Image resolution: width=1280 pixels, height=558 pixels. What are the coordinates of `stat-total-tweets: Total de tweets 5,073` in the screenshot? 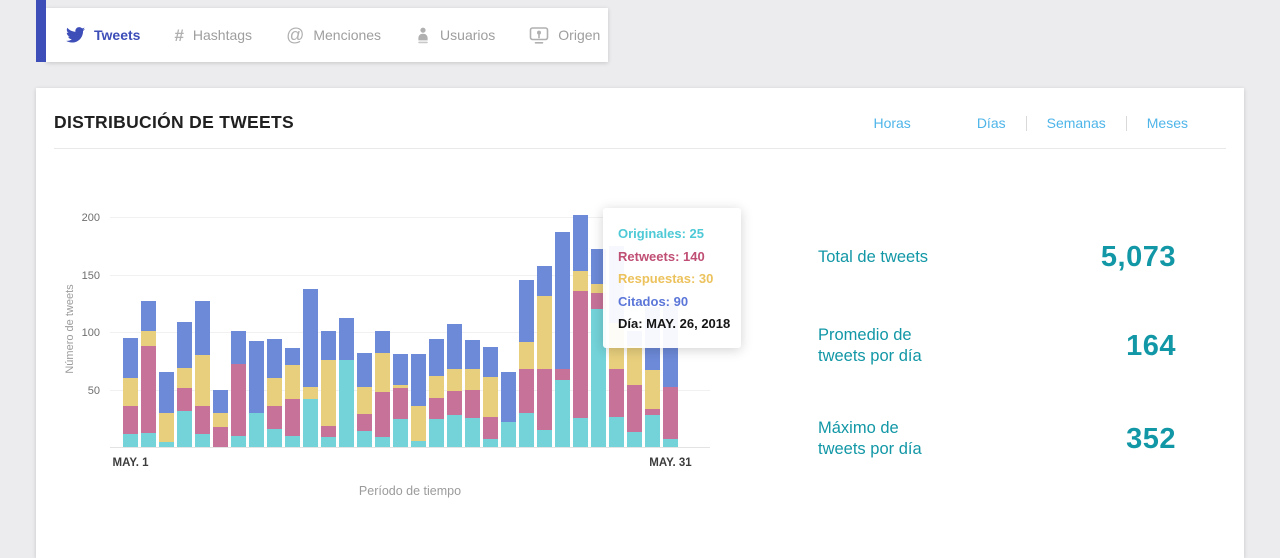 It's located at (997, 257).